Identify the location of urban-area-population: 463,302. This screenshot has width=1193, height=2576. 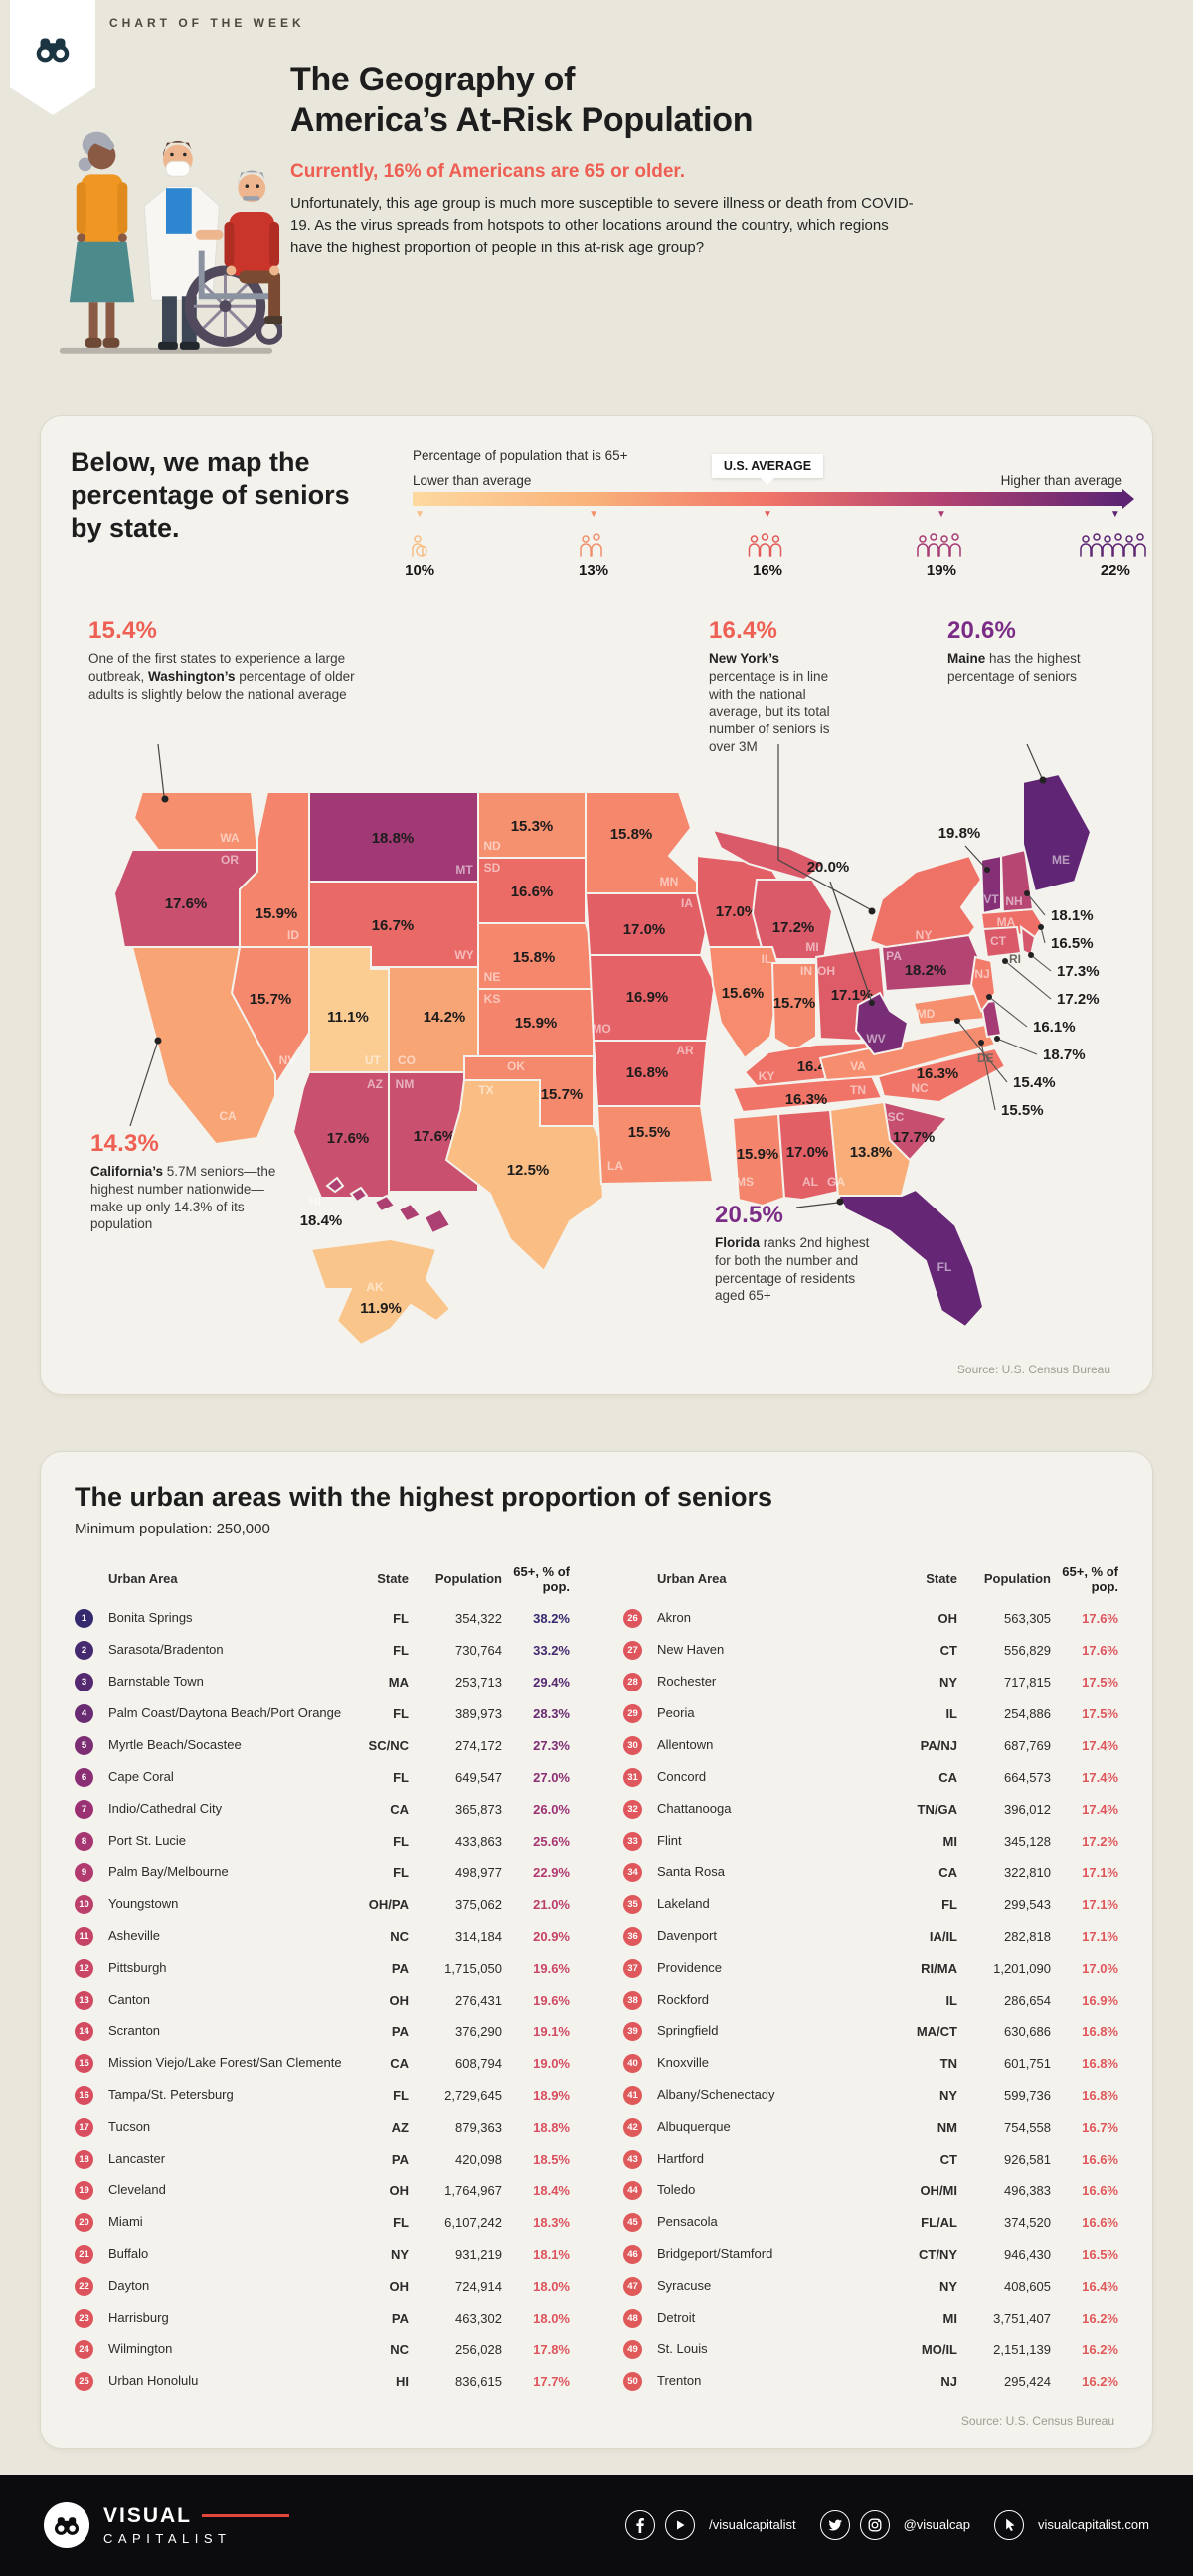
(478, 2318).